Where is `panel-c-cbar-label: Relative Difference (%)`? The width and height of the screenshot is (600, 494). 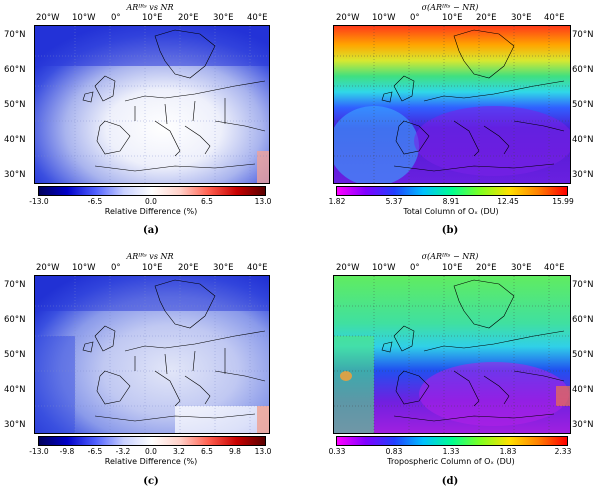
panel-c-cbar-label: Relative Difference (%) is located at coordinates (151, 461).